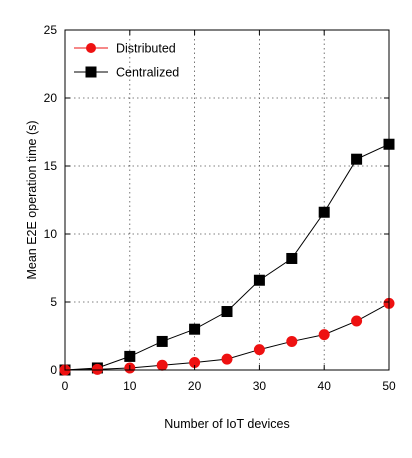 This screenshot has width=412, height=458. What do you see at coordinates (32, 199) in the screenshot?
I see `y-axis-title: Mean E2E operation time (s)` at bounding box center [32, 199].